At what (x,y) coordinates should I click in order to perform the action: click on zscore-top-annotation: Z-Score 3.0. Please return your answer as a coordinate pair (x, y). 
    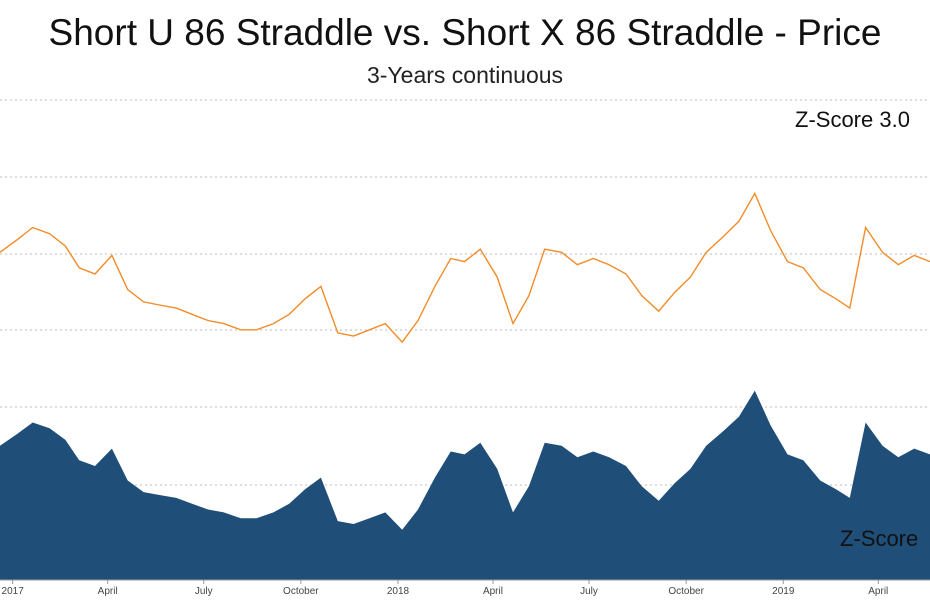
    Looking at the image, I should click on (852, 119).